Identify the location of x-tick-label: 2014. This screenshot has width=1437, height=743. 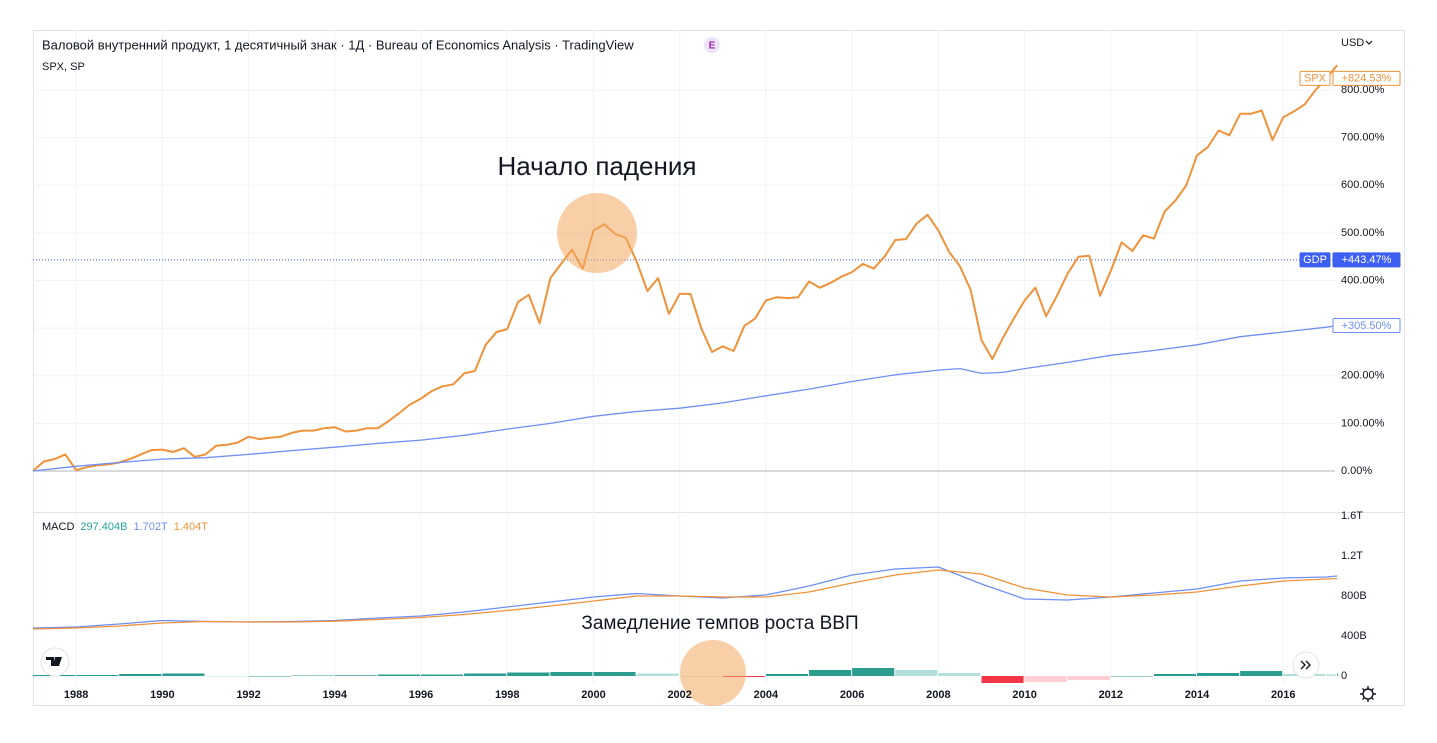
(1197, 695).